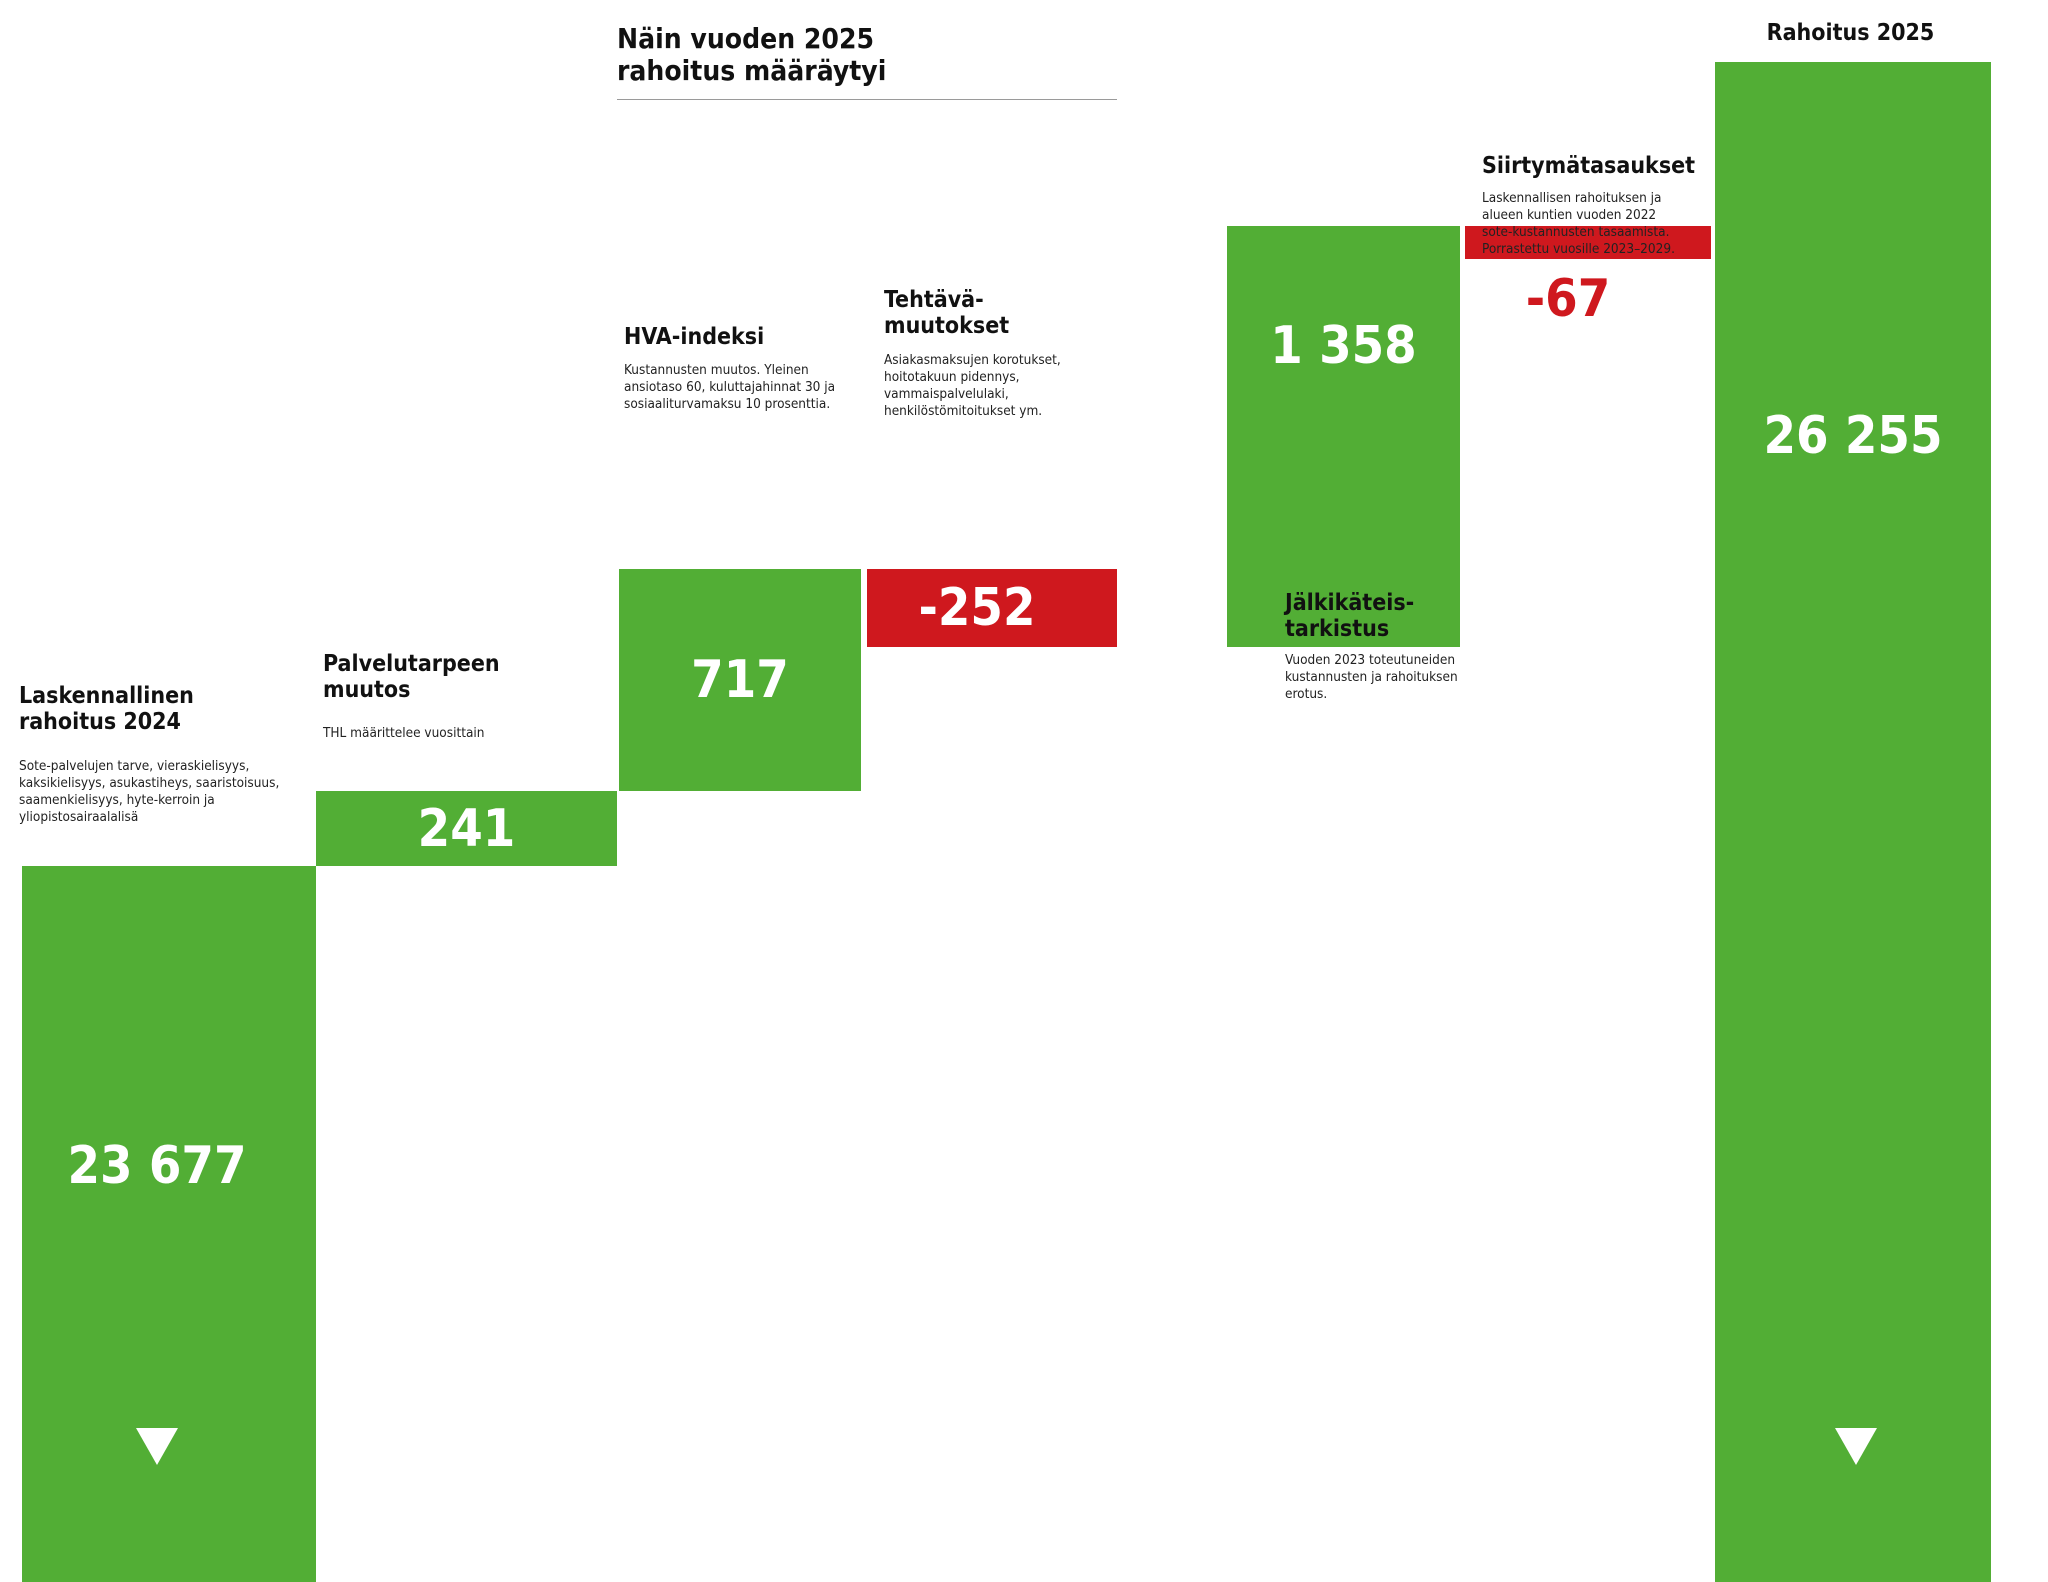 The height and width of the screenshot is (1582, 2048). What do you see at coordinates (716, 370) in the screenshot?
I see `step-description-line: Kustannusten muutos. Yleinen` at bounding box center [716, 370].